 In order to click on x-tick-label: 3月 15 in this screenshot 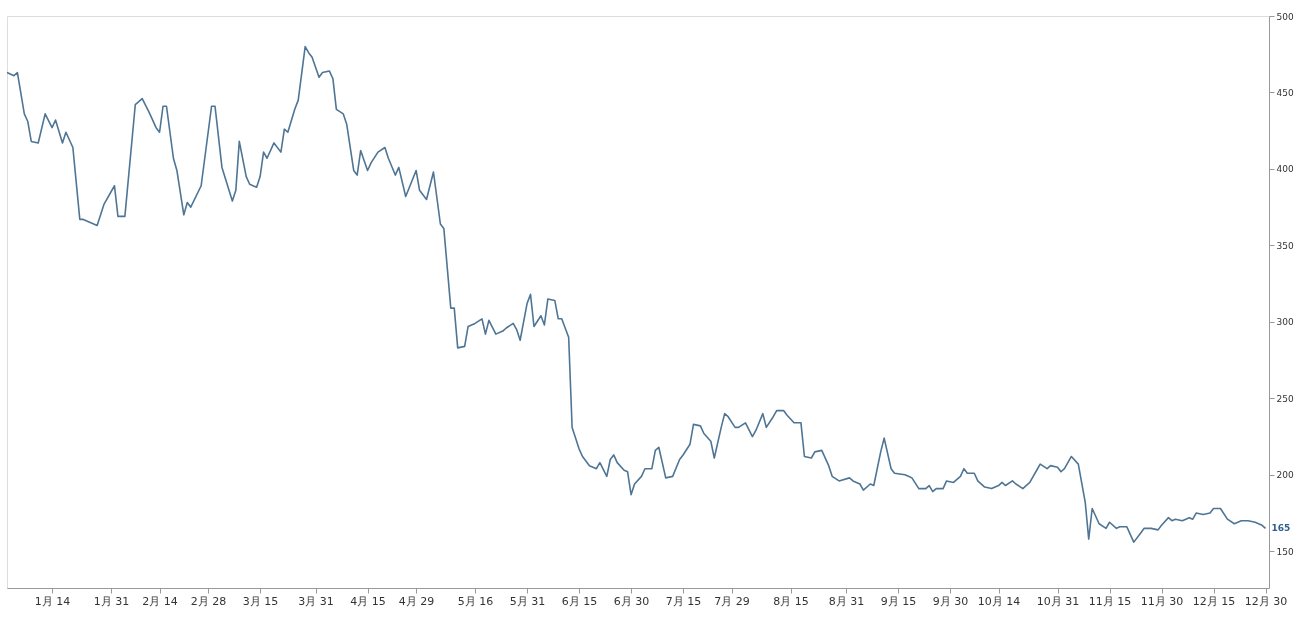, I will do `click(260, 601)`.